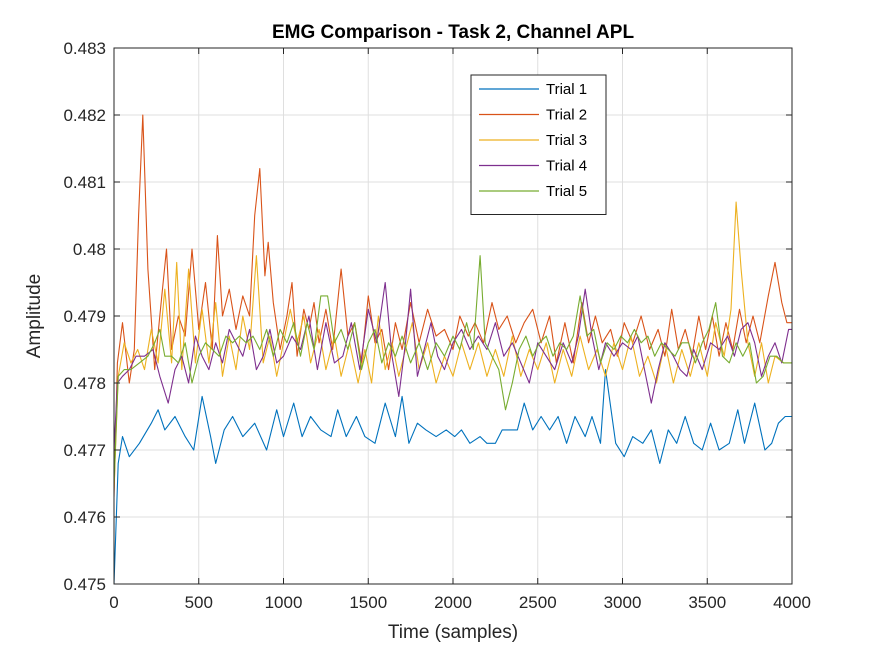 This screenshot has width=875, height=656. What do you see at coordinates (113, 602) in the screenshot?
I see `x-tick-label: 0` at bounding box center [113, 602].